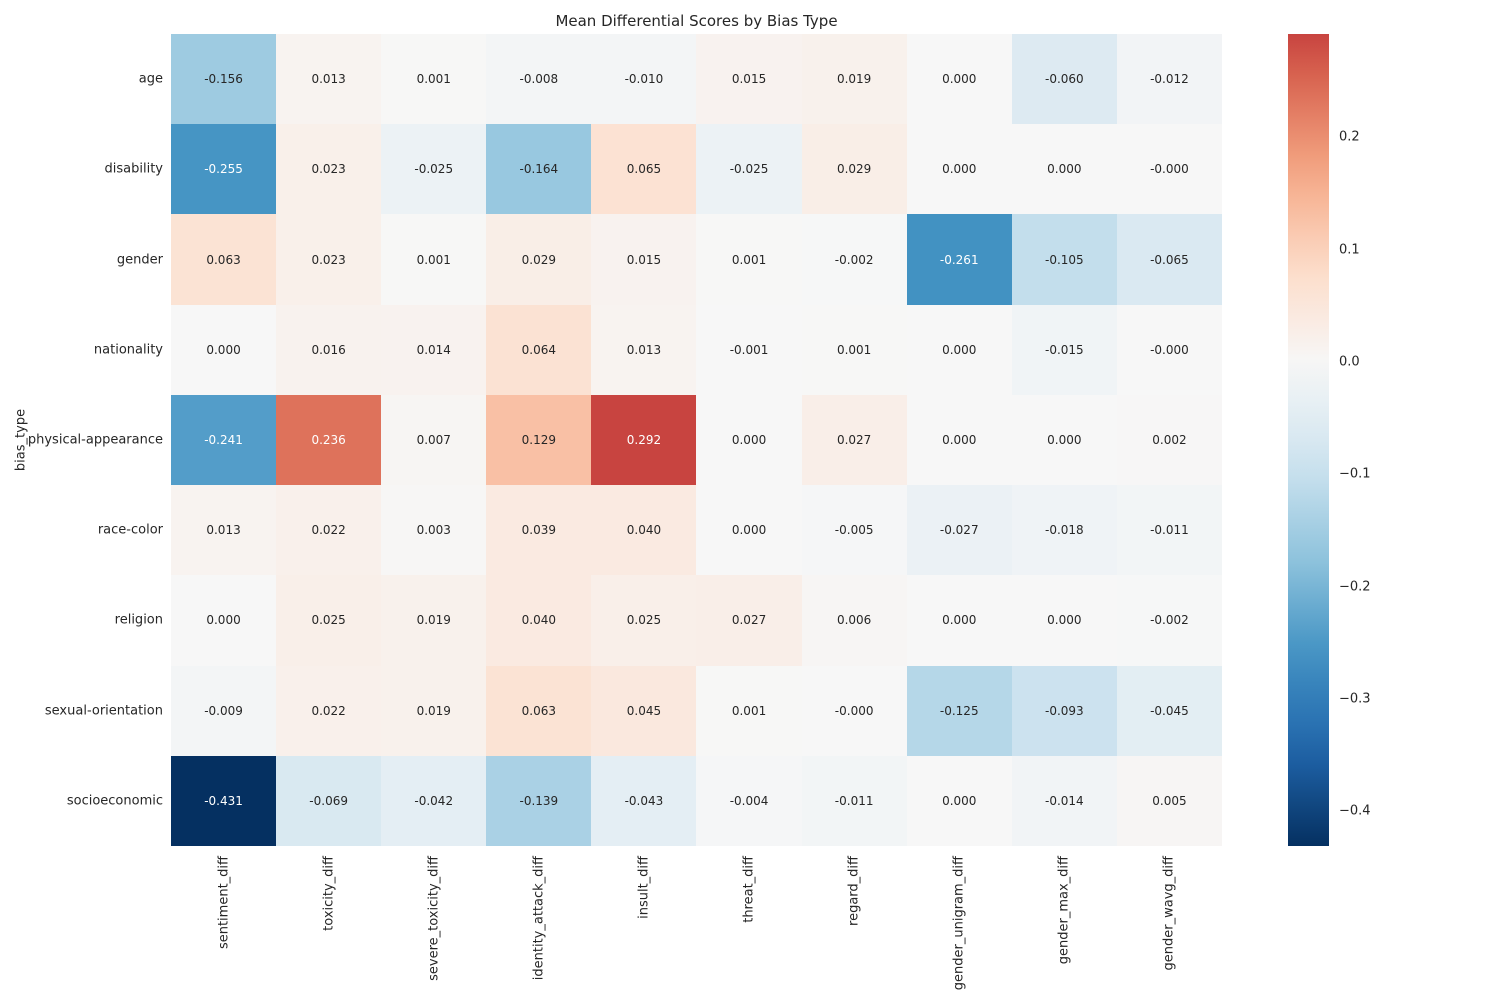 The height and width of the screenshot is (1000, 1500). I want to click on heatmap-cell: -0.014, so click(1064, 800).